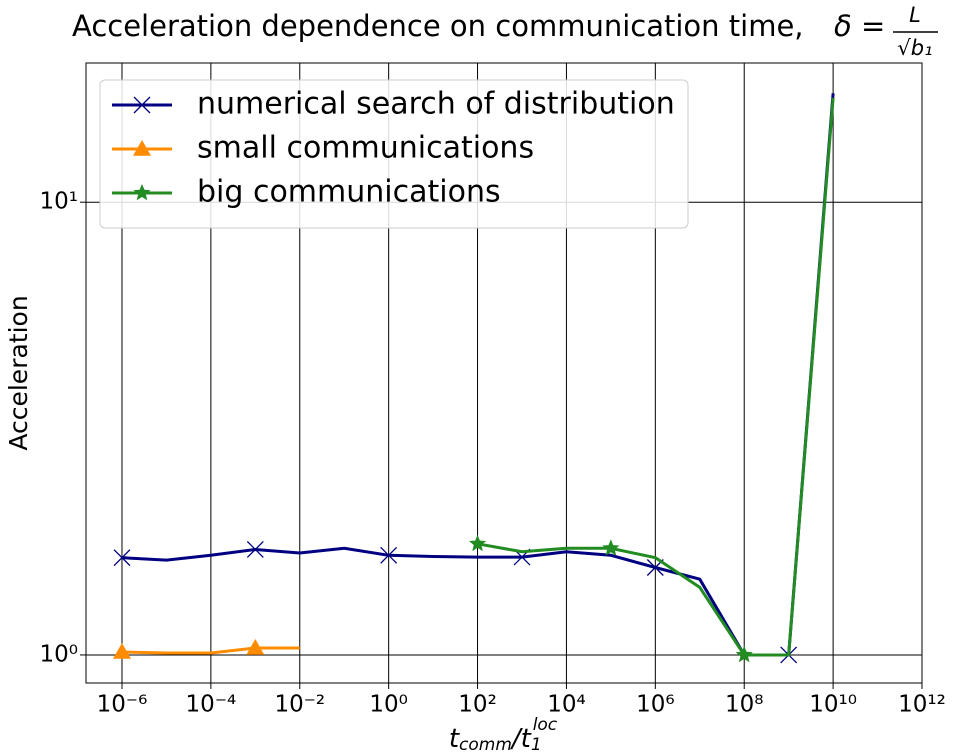 This screenshot has height=754, width=957. I want to click on x-label-part: comm, so click(485, 744).